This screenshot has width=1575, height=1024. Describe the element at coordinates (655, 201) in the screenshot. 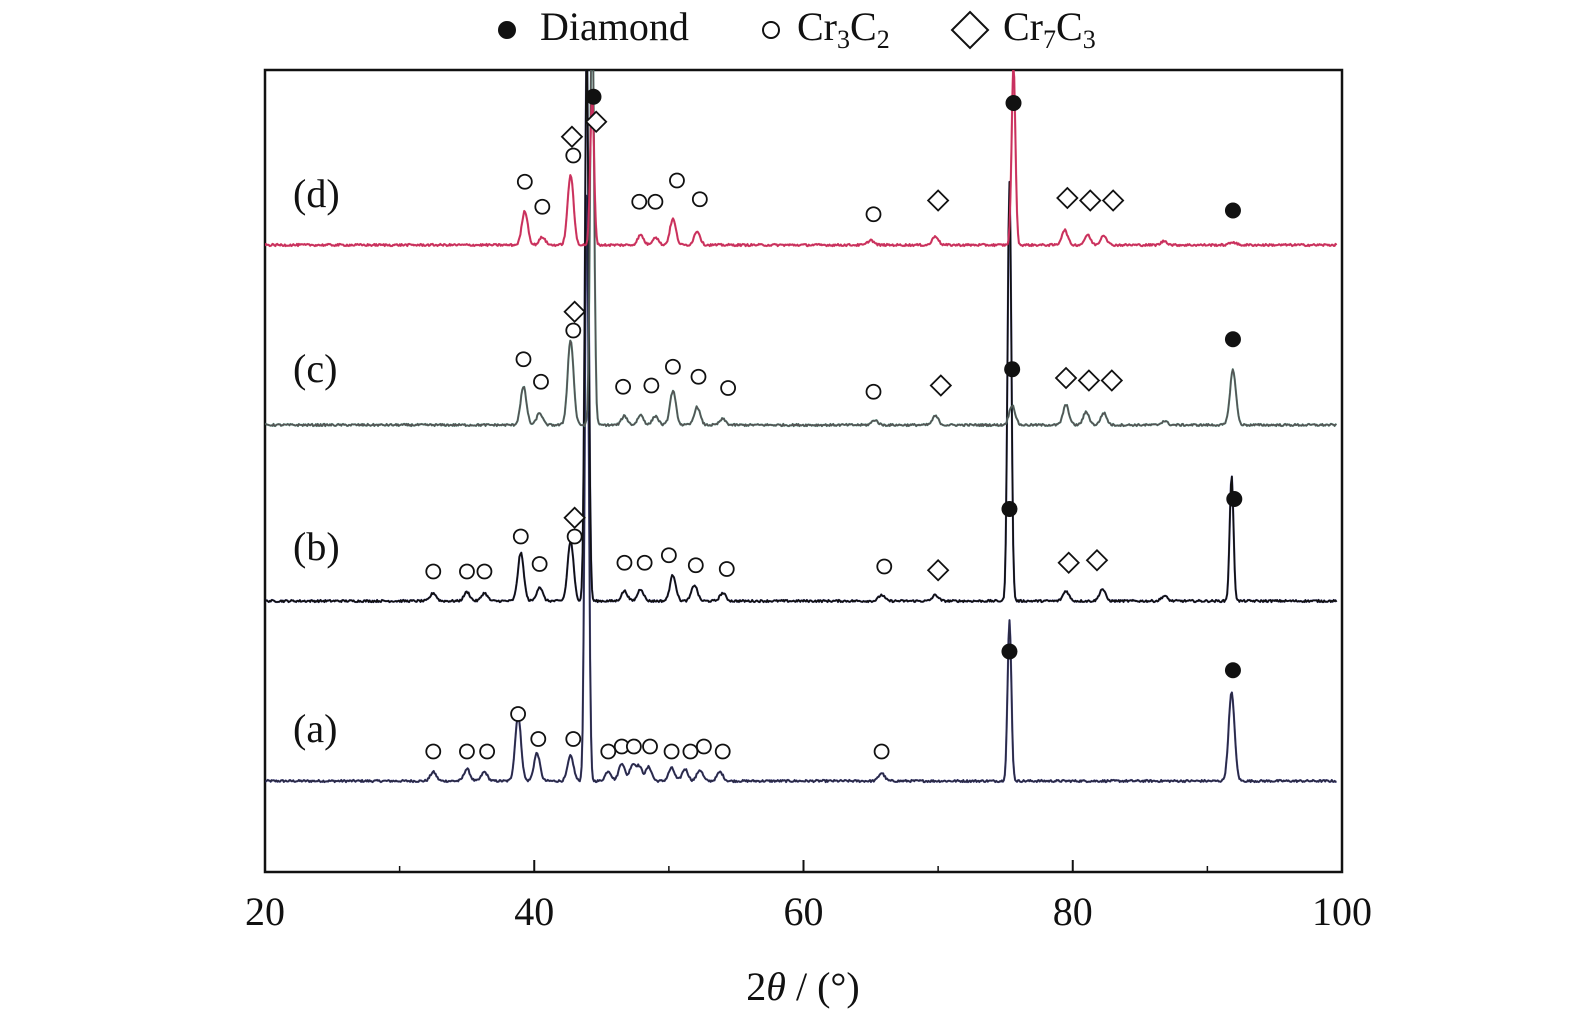

I see `marker-s3-7-open-circle` at that location.